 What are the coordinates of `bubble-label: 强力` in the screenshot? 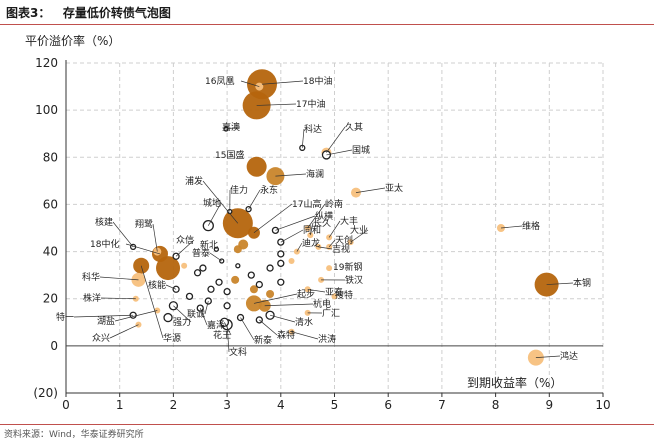 It's located at (182, 322).